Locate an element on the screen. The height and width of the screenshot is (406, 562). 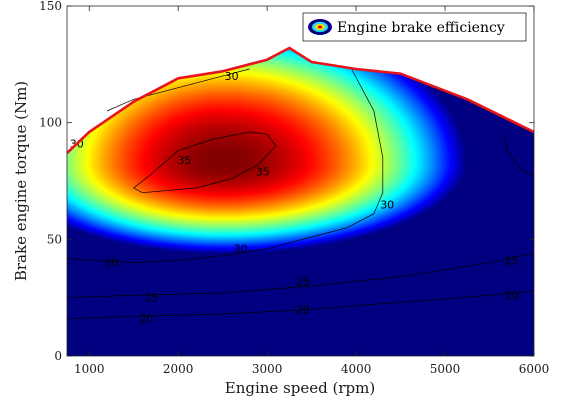
contour-label-12: 20 is located at coordinates (512, 295).